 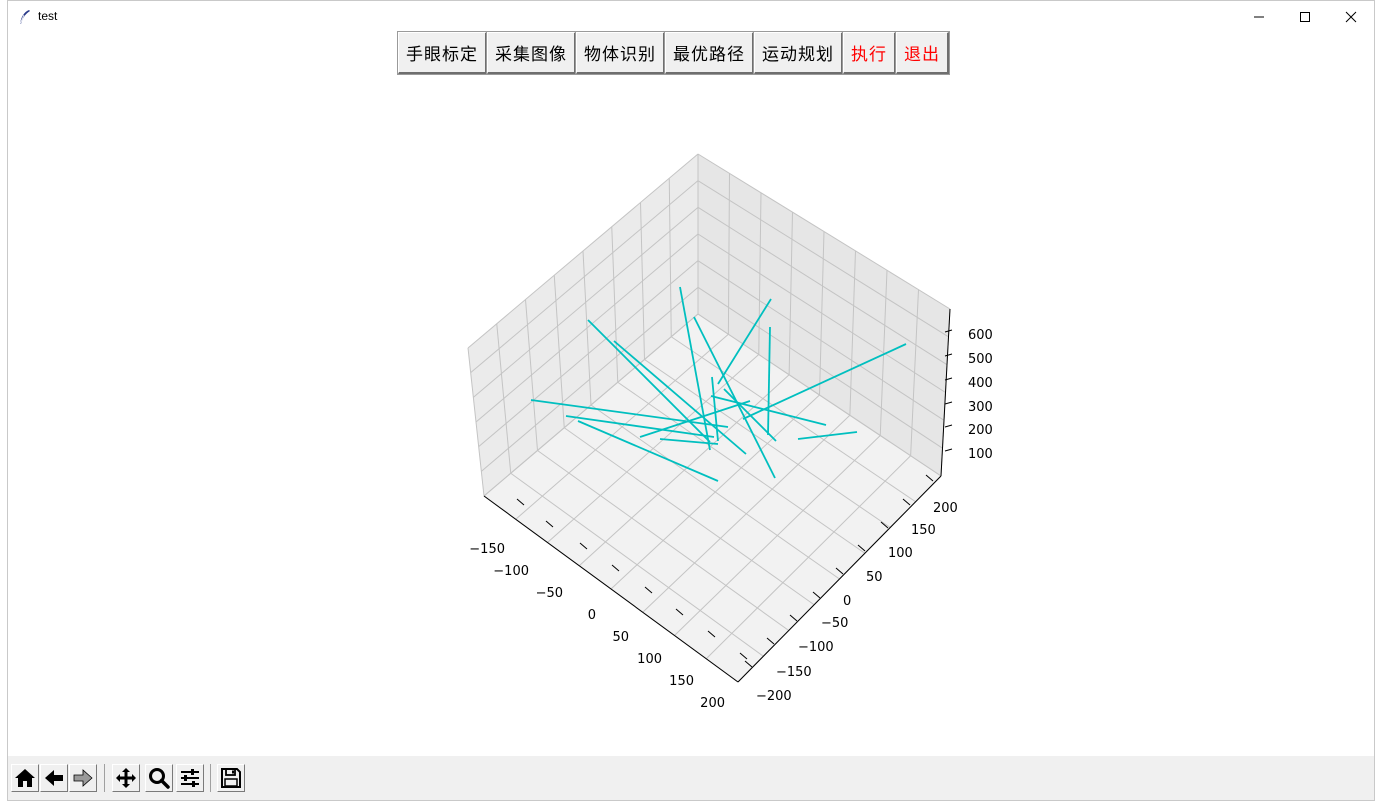 I want to click on y-tick-label: −200, so click(x=774, y=696).